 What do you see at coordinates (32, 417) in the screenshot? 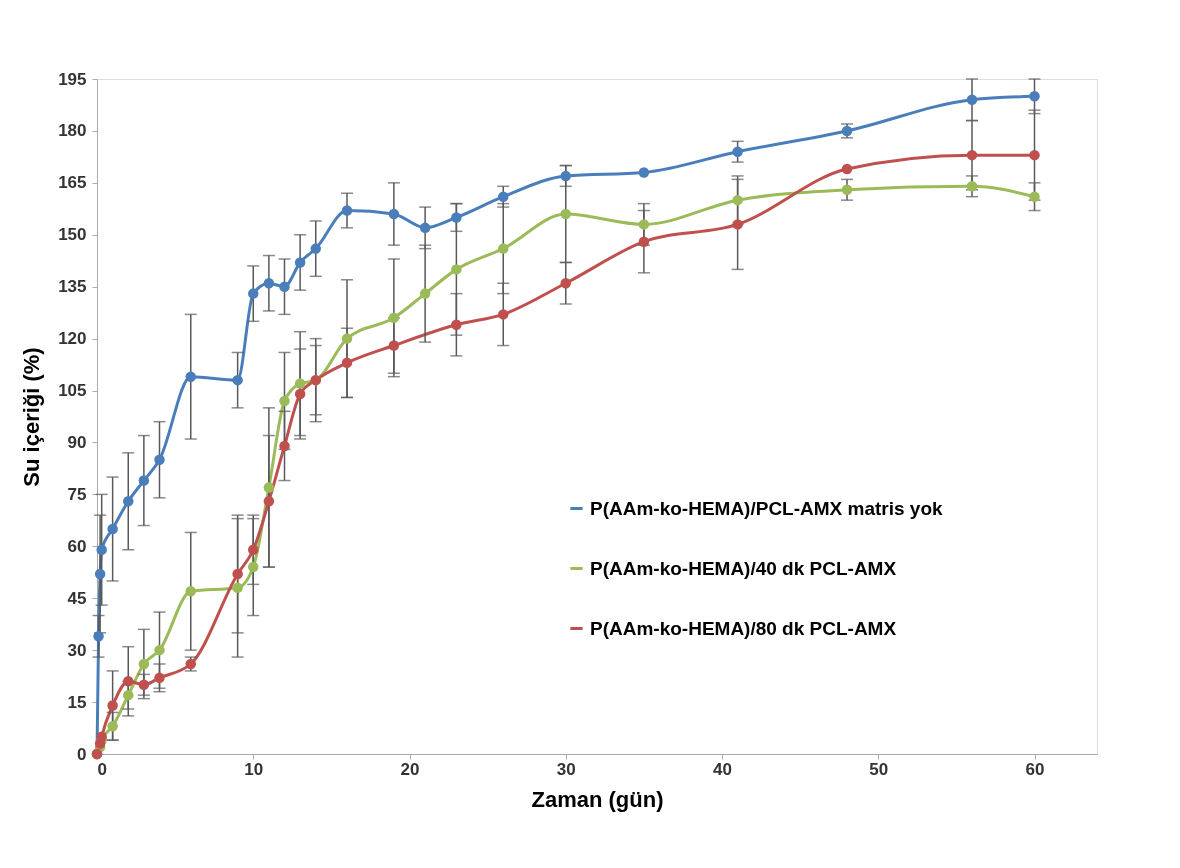
I see `y-axis-title: Su içeriği (%)` at bounding box center [32, 417].